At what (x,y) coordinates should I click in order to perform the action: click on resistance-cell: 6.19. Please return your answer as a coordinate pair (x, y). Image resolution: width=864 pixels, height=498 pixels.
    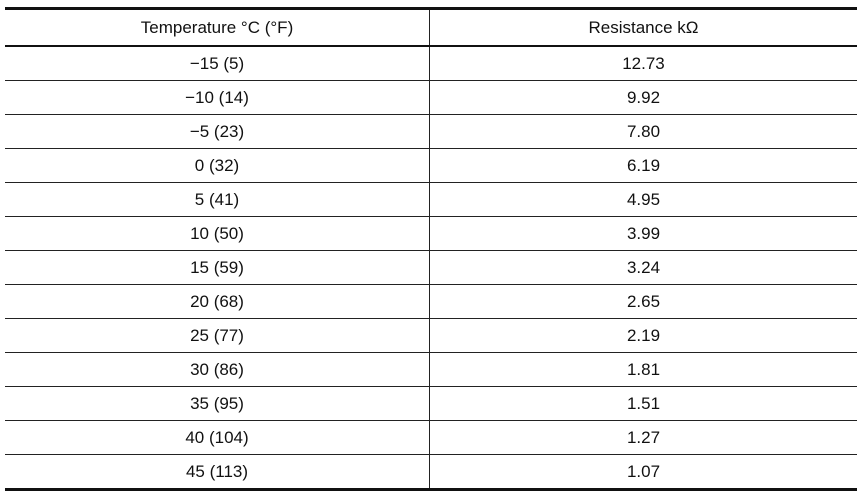
    Looking at the image, I should click on (643, 165).